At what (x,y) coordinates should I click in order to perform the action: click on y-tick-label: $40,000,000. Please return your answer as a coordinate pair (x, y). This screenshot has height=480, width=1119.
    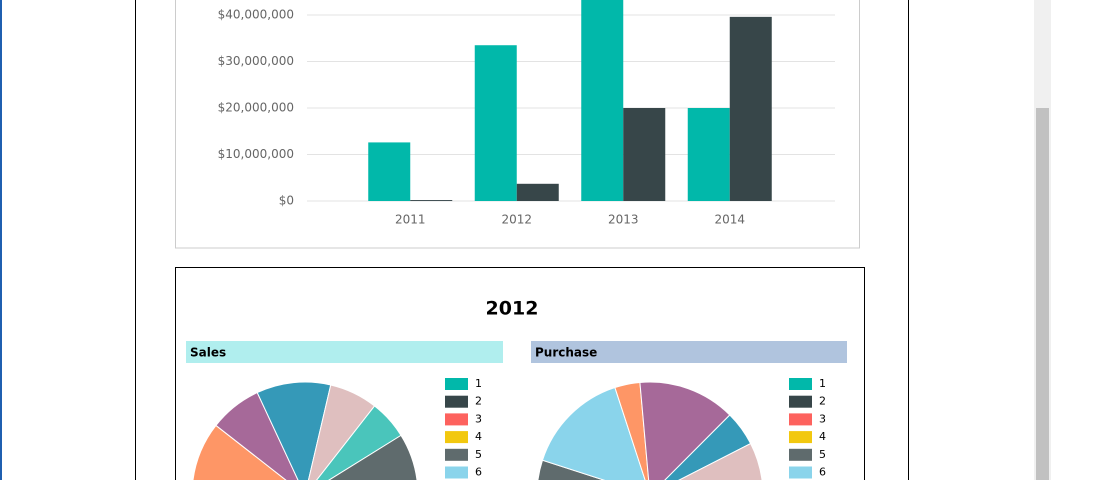
    Looking at the image, I should click on (256, 15).